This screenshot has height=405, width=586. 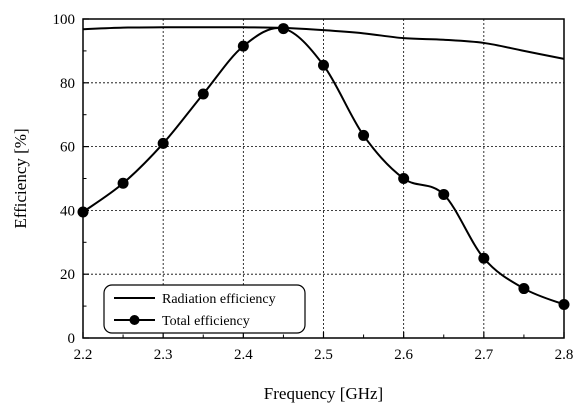 I want to click on y-axis-title: Efficiency [%], so click(x=20, y=178).